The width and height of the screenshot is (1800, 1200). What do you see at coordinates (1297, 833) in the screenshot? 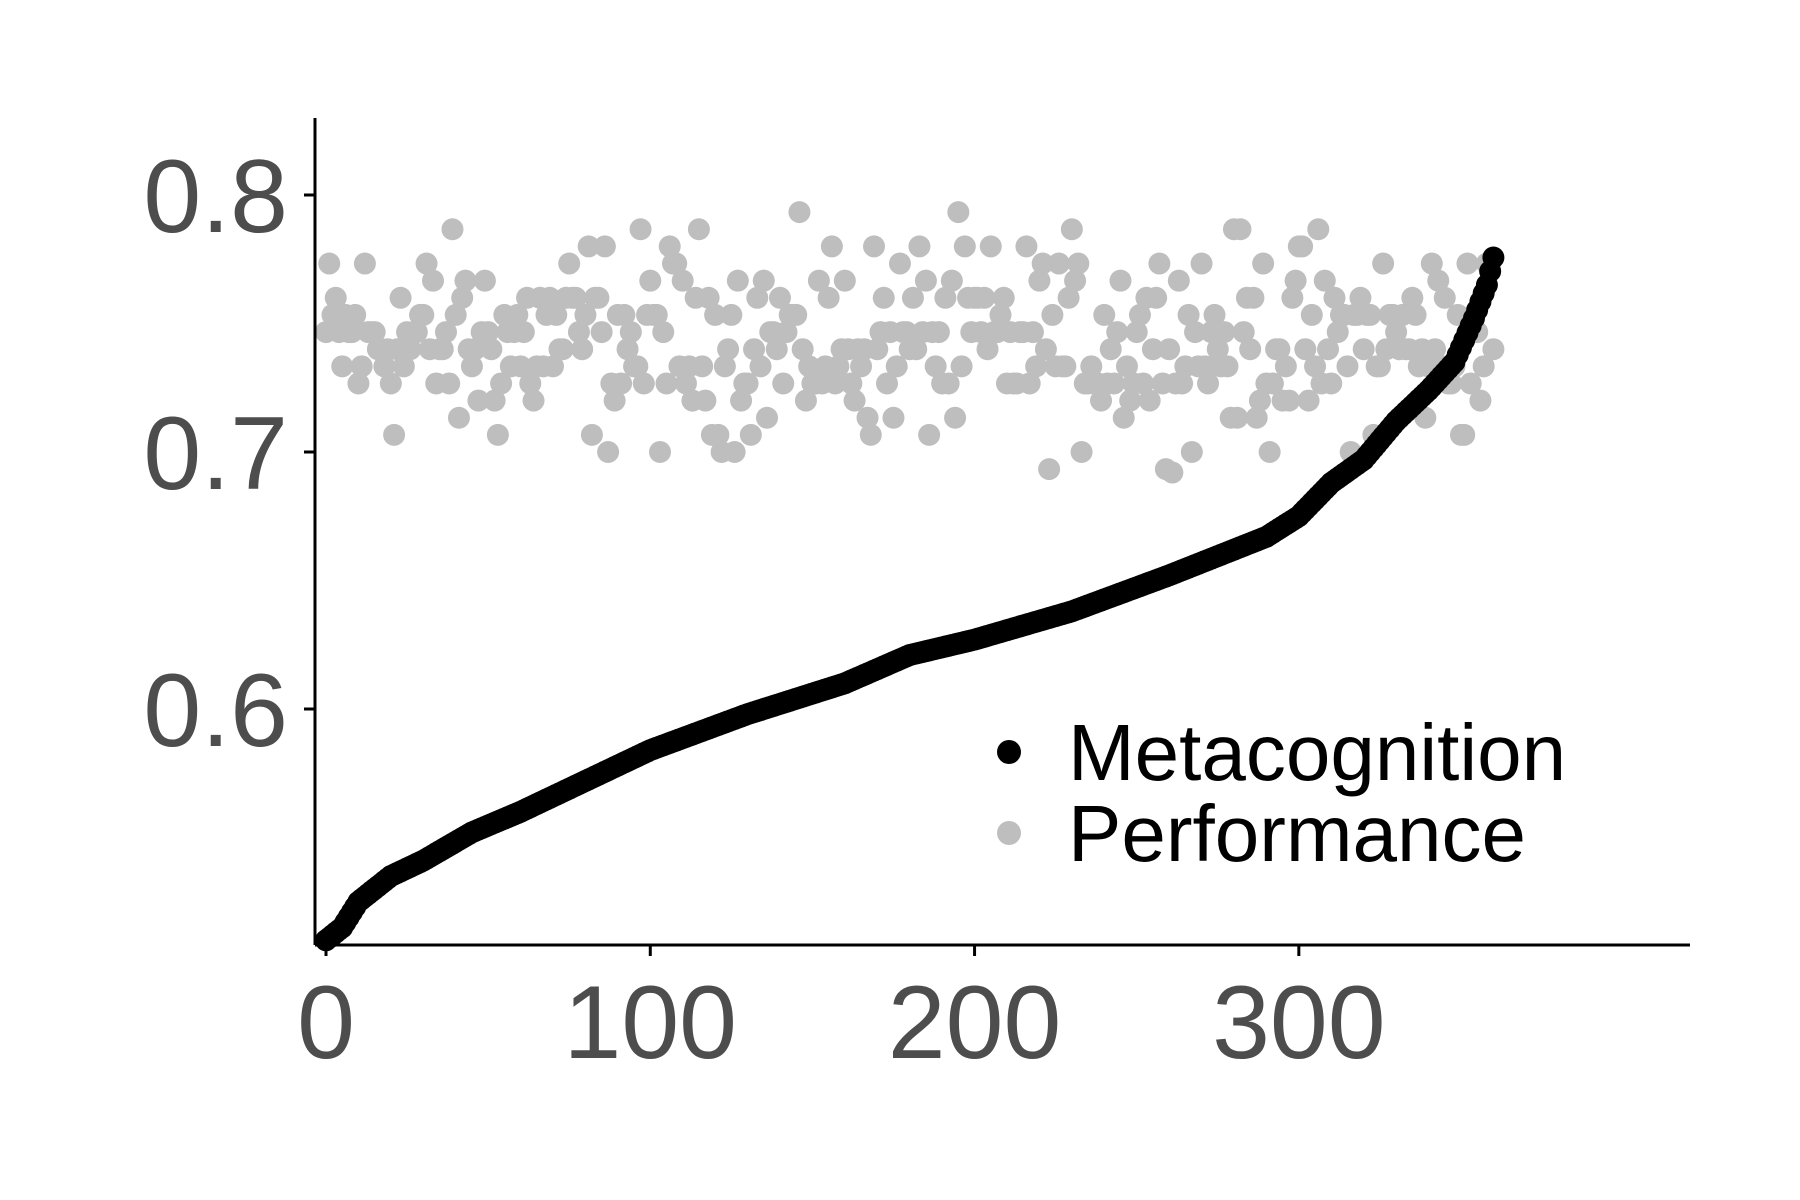
I see `legend-label-performance: Performance` at bounding box center [1297, 833].